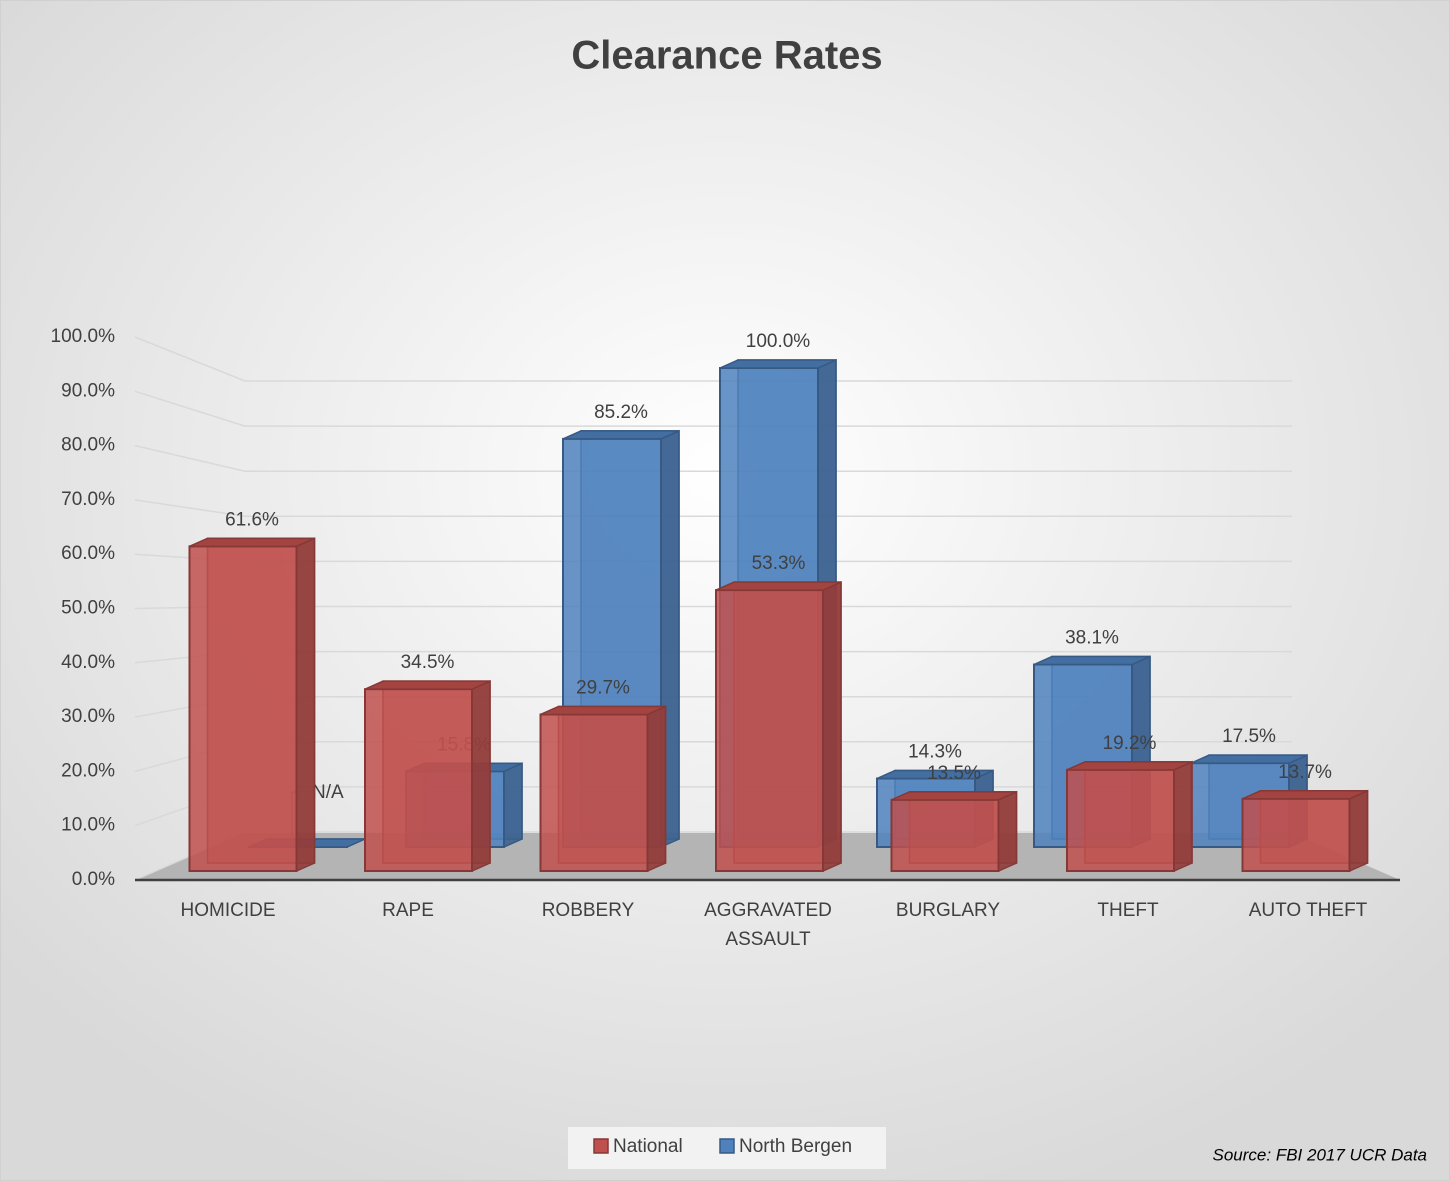  What do you see at coordinates (228, 910) in the screenshot?
I see `x-tick-label: HOMICIDE` at bounding box center [228, 910].